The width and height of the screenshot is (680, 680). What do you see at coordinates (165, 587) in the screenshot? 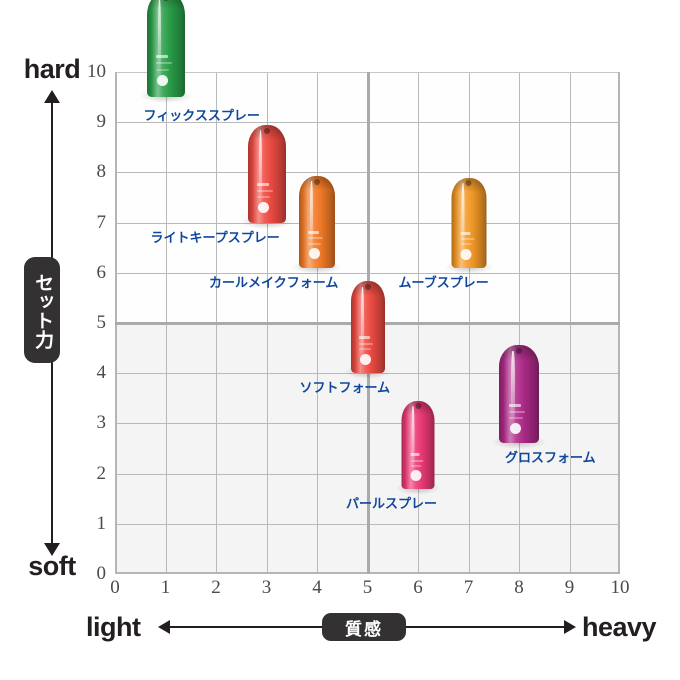
I see `x-tick-1: 1` at bounding box center [165, 587].